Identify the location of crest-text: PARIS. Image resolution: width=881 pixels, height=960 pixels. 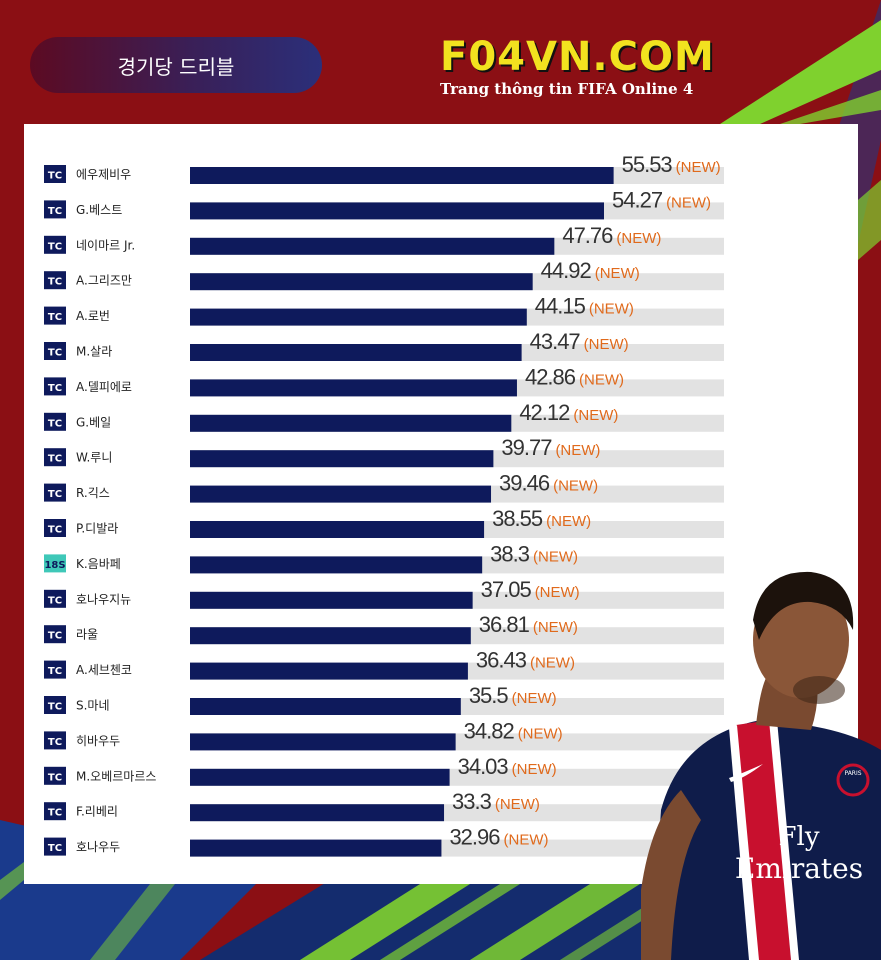
(852, 773).